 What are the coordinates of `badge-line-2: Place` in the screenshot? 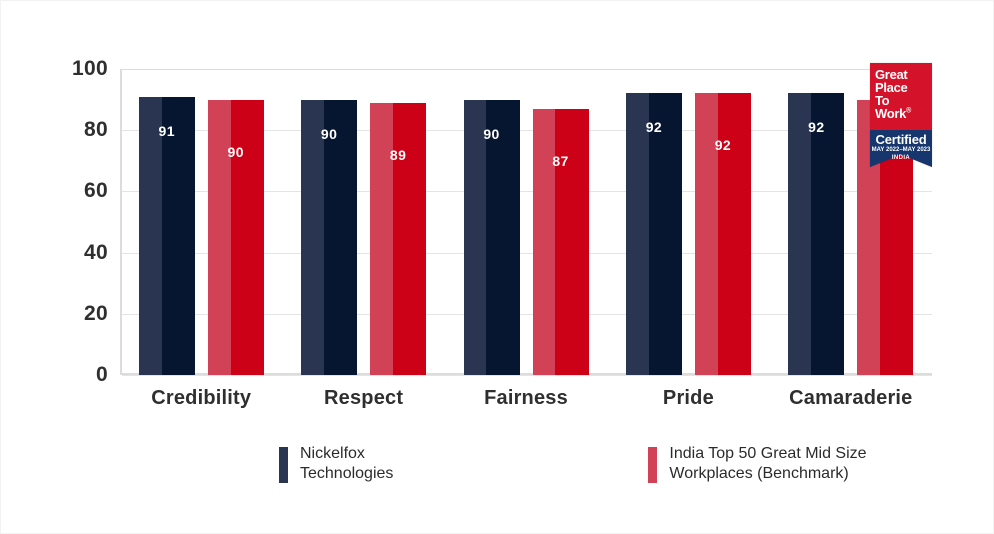 It's located at (891, 87).